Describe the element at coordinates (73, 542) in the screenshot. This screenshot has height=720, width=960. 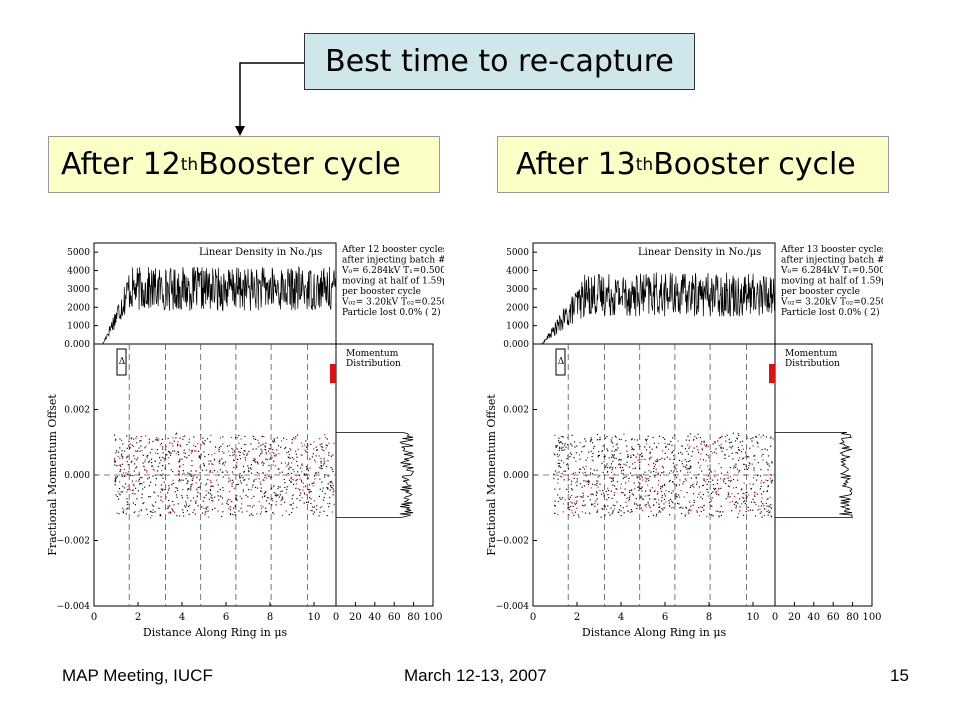
I see `ytick-label: −0.002` at that location.